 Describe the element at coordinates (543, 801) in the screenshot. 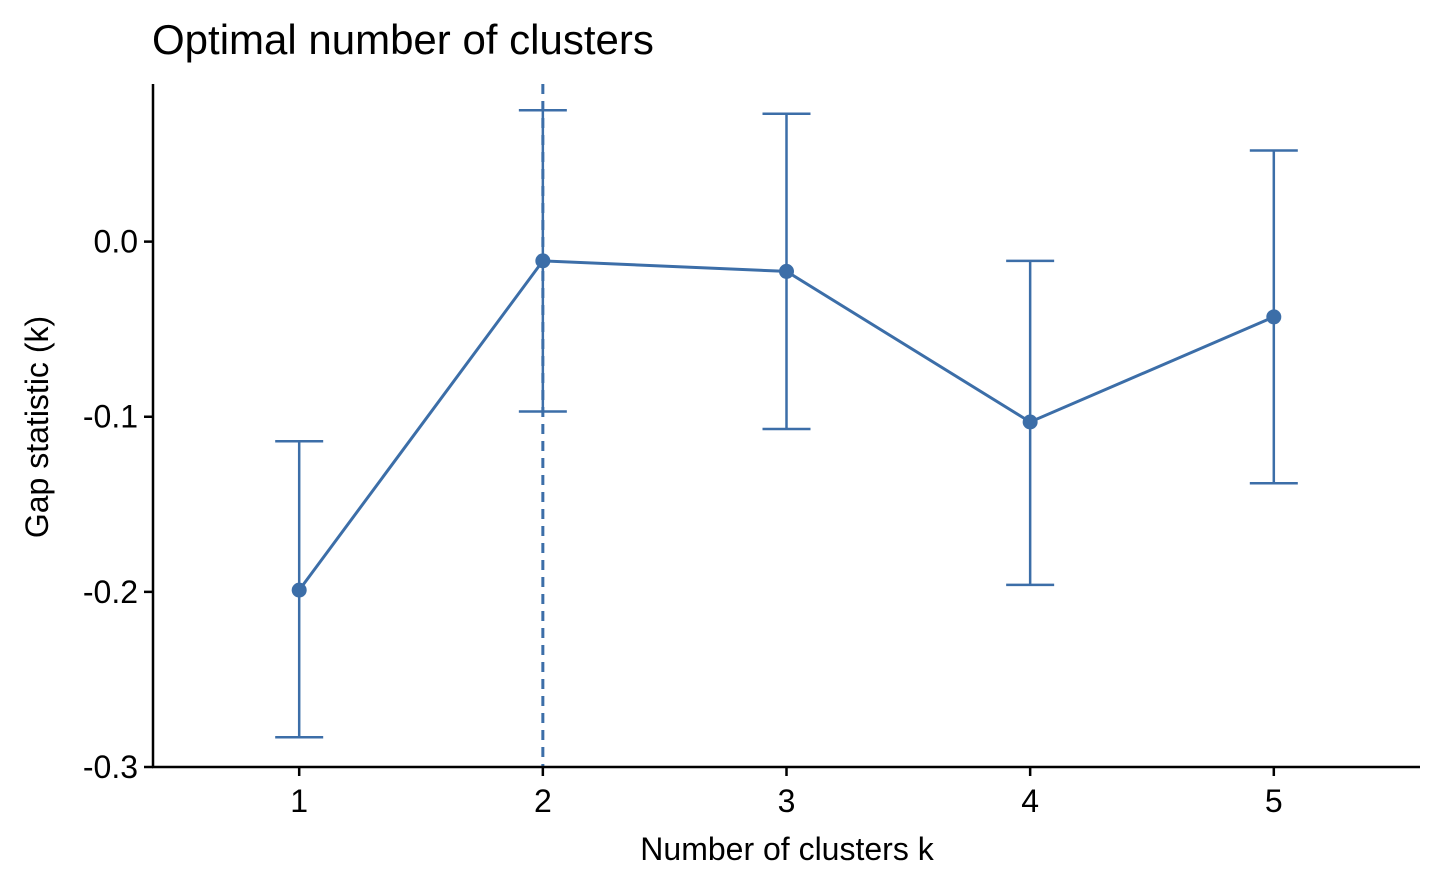

I see `x-tick-label: 2` at that location.